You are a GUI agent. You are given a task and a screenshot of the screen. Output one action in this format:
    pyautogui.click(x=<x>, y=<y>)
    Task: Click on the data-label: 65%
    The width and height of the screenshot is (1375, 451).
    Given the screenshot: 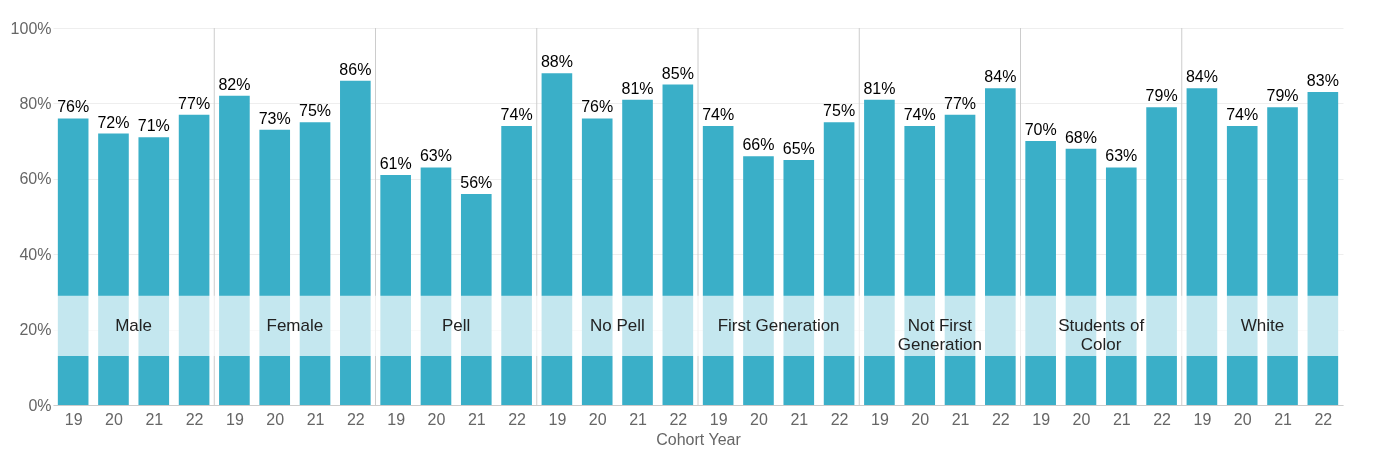 What is the action you would take?
    pyautogui.click(x=798, y=148)
    